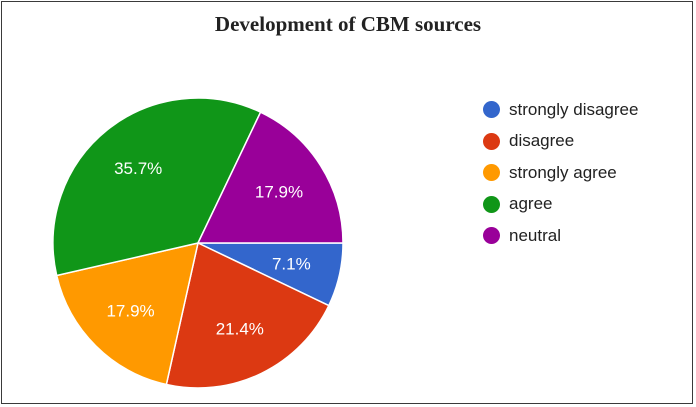 The width and height of the screenshot is (696, 407). What do you see at coordinates (574, 109) in the screenshot?
I see `legend-label: strongly disagree` at bounding box center [574, 109].